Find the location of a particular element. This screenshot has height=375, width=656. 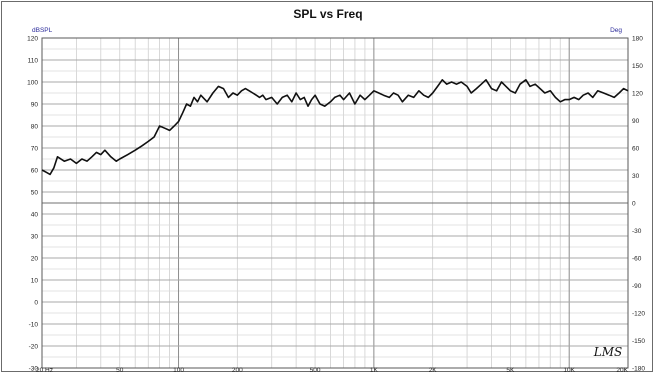

x-axis-ticks: 20 Hz 50 100 200 500 1K 2K 5K 10K 20K is located at coordinates (332, 370).